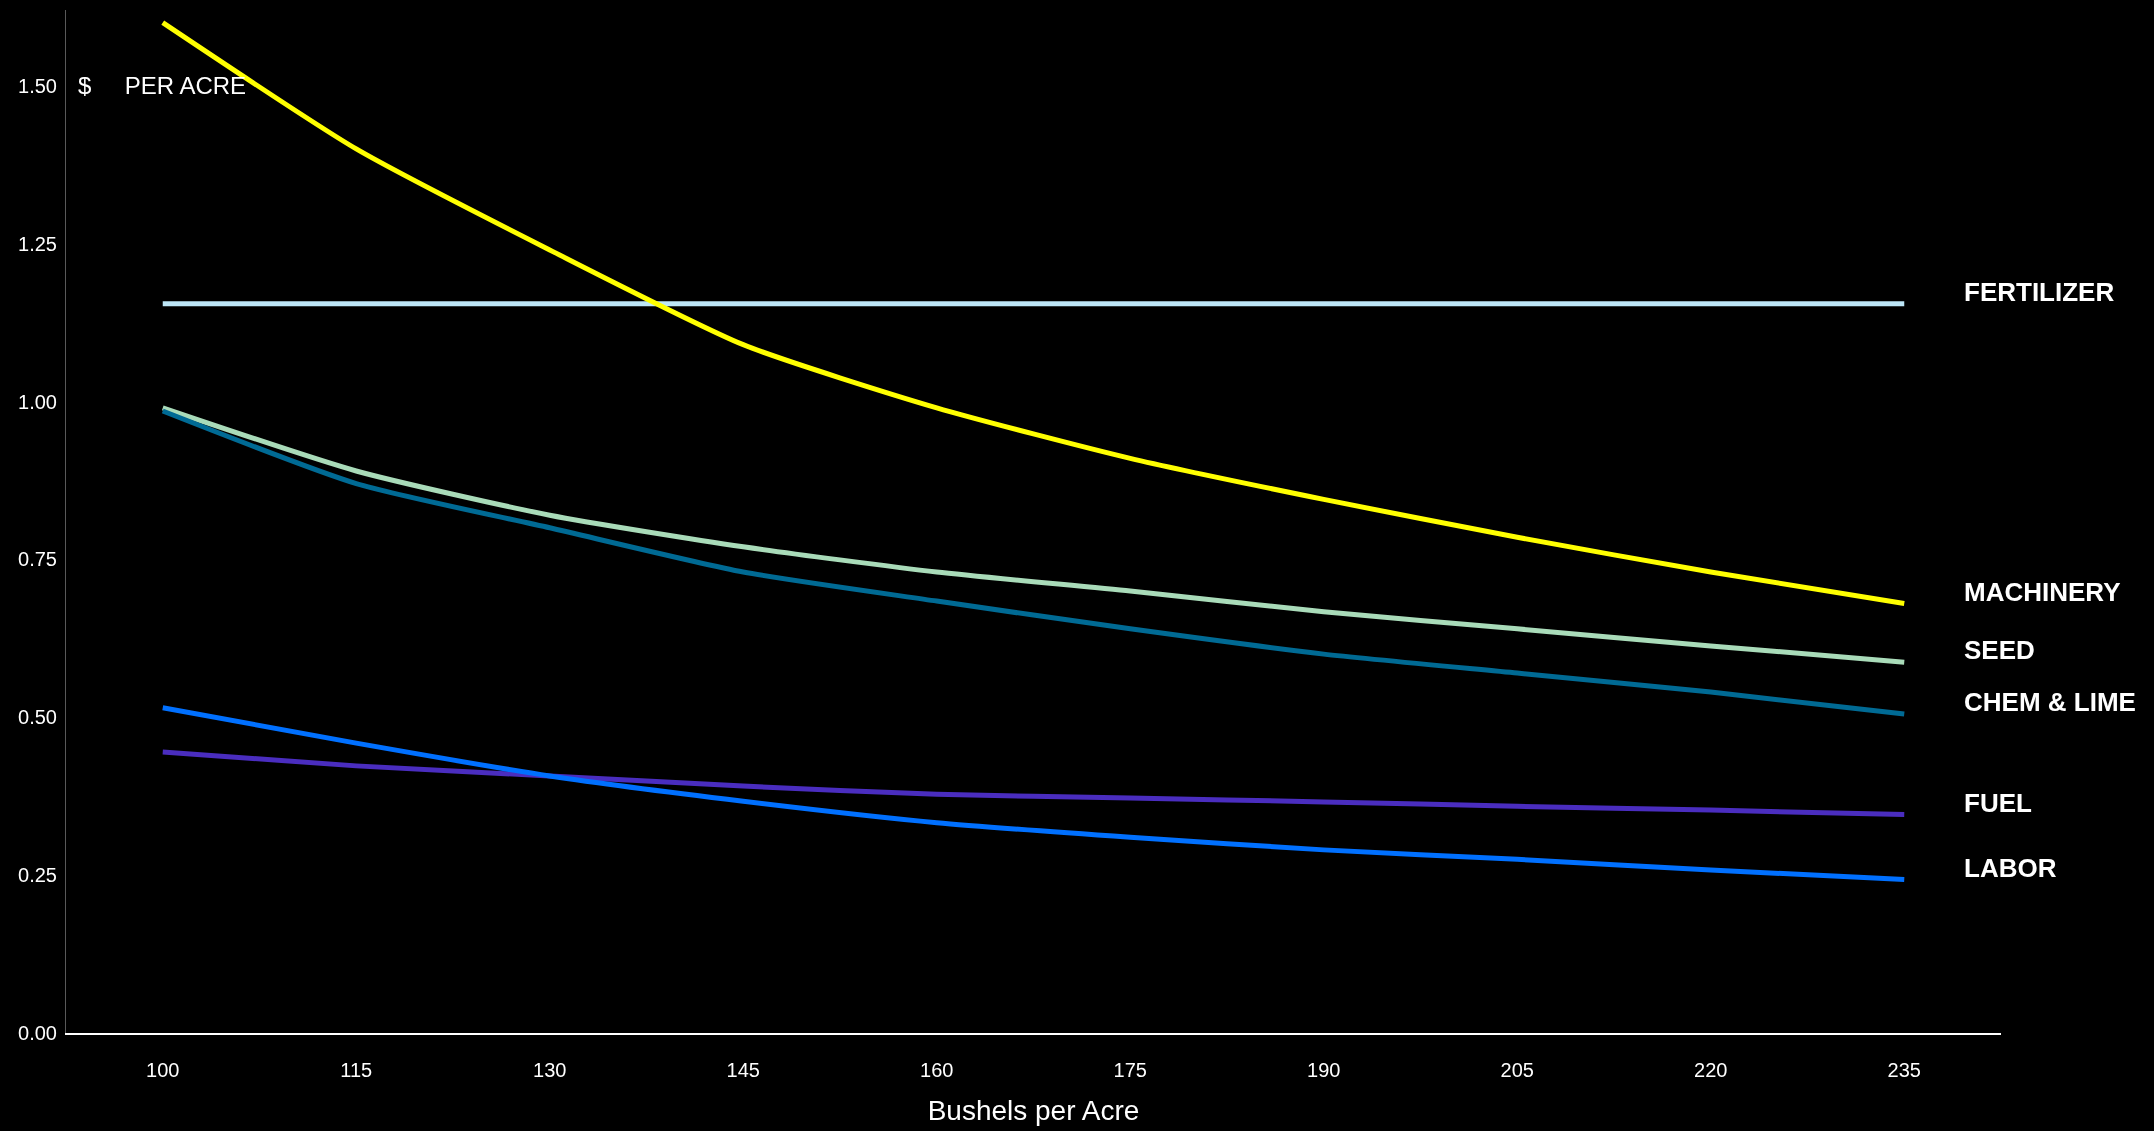  I want to click on y-tick-label: 0.50, so click(37, 717).